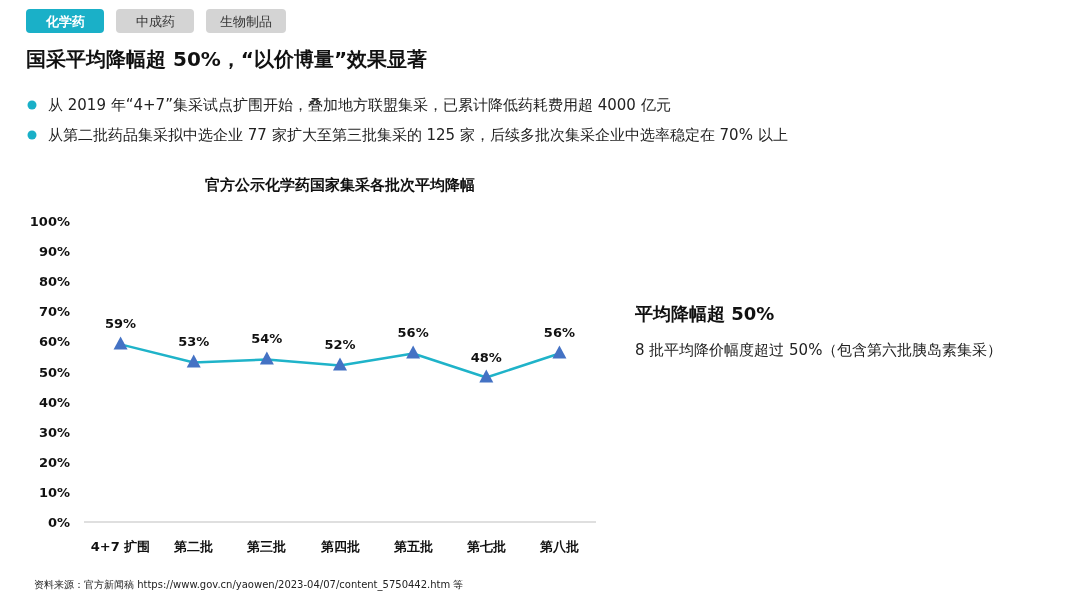 The image size is (1080, 608). What do you see at coordinates (340, 345) in the screenshot?
I see `data-label: 52%` at bounding box center [340, 345].